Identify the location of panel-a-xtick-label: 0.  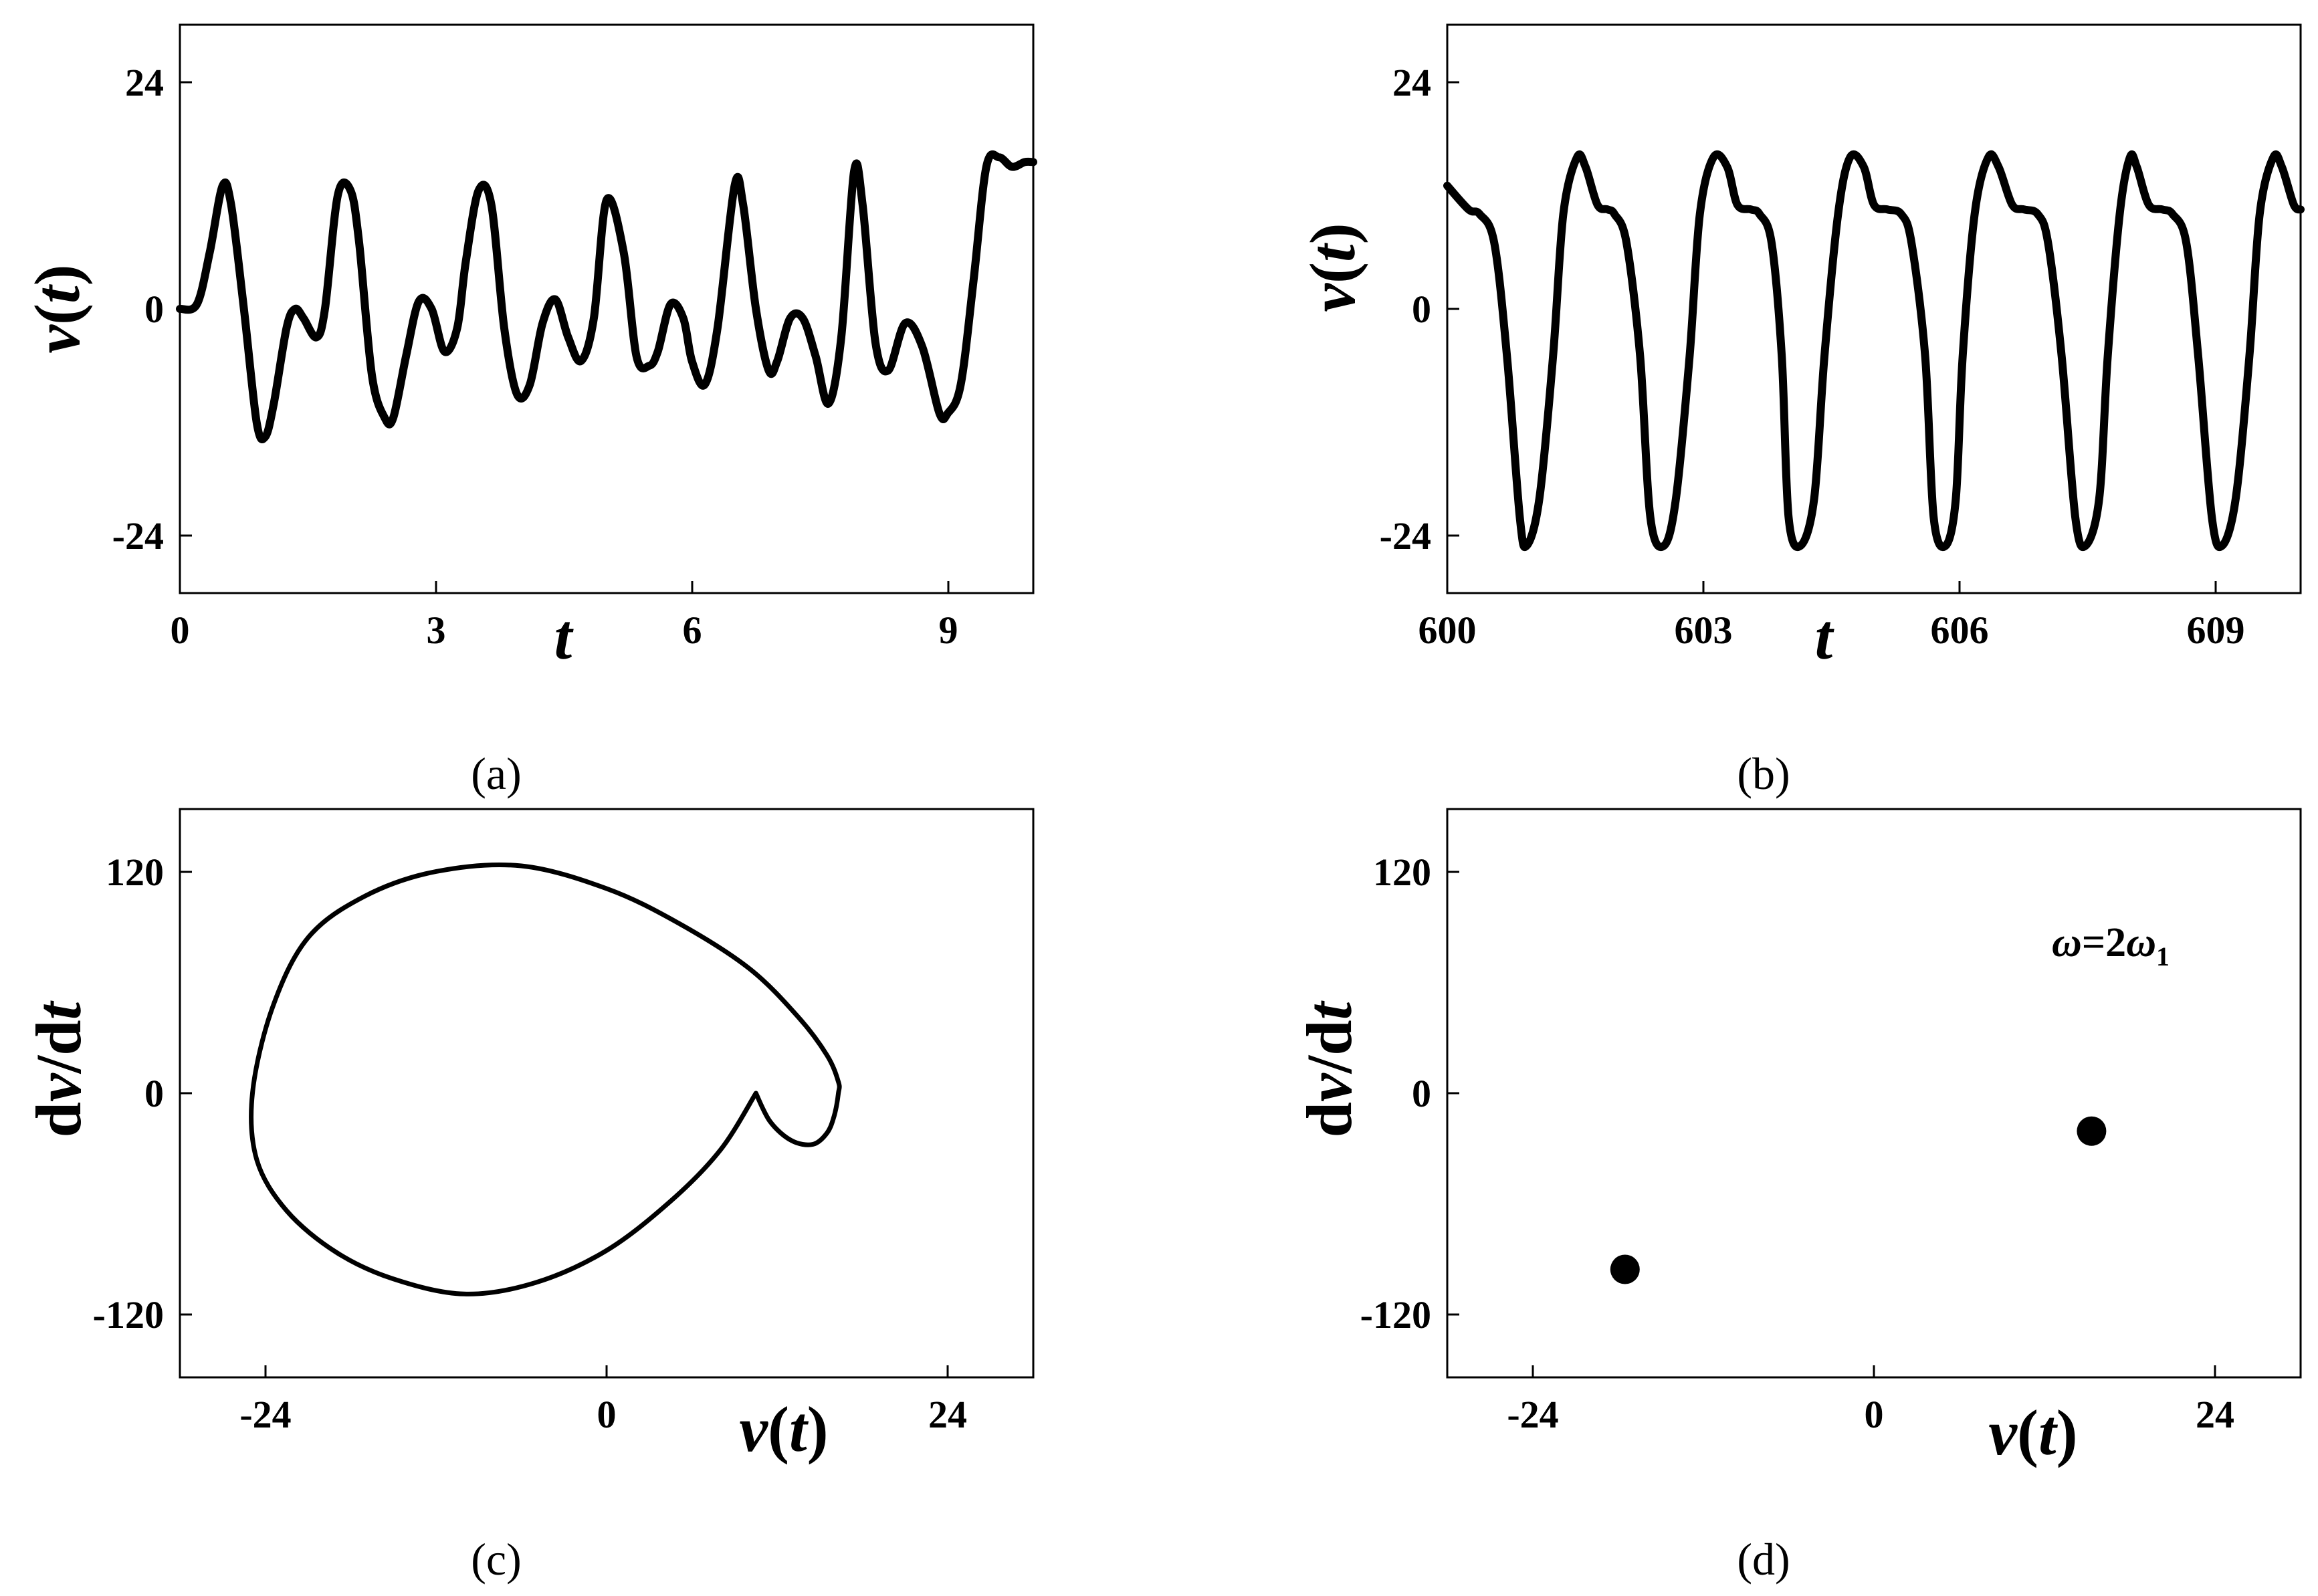
(181, 630).